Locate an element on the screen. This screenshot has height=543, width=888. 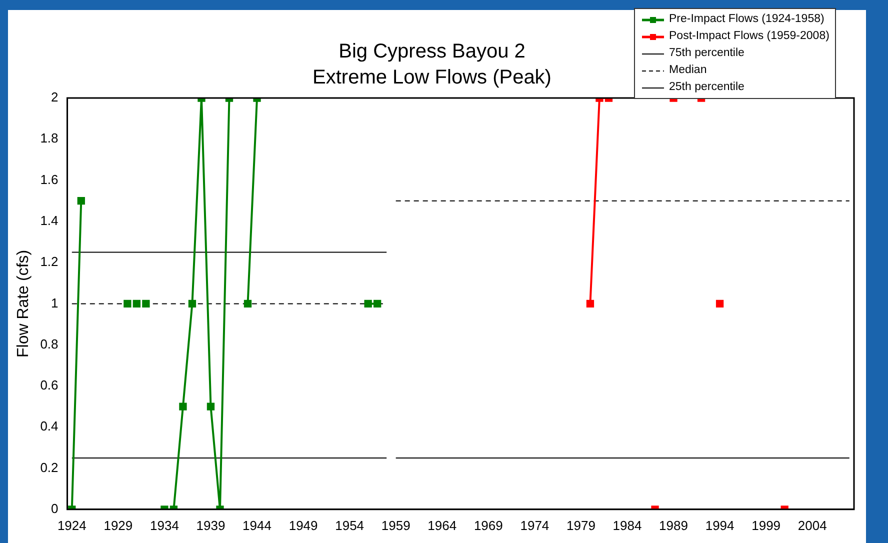
x-tick-label: 1924 is located at coordinates (71, 525).